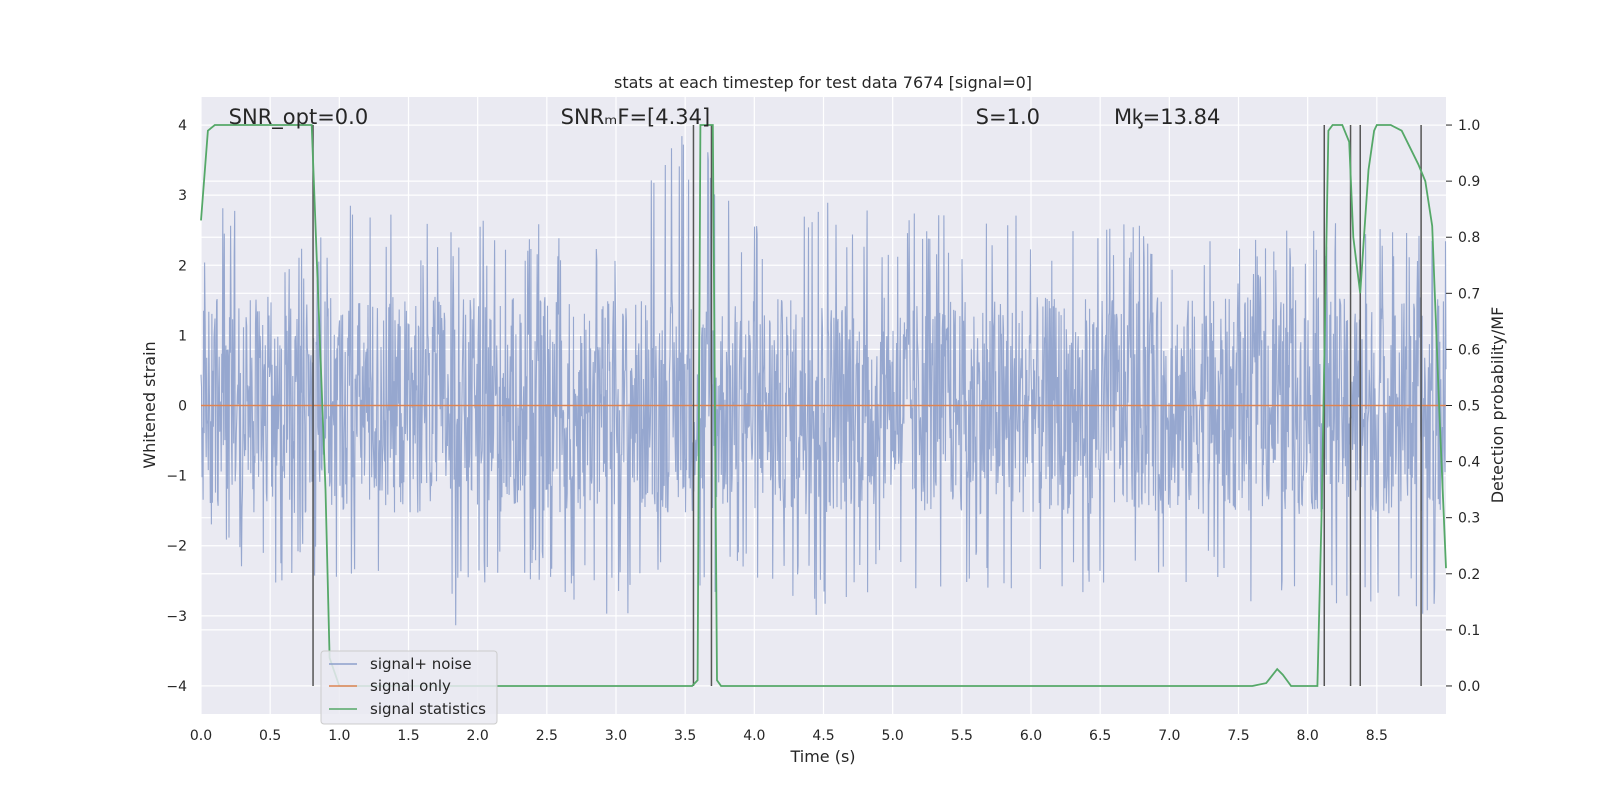 Image resolution: width=1600 pixels, height=800 pixels. What do you see at coordinates (962, 736) in the screenshot?
I see `x-tick-label-11: 5.5` at bounding box center [962, 736].